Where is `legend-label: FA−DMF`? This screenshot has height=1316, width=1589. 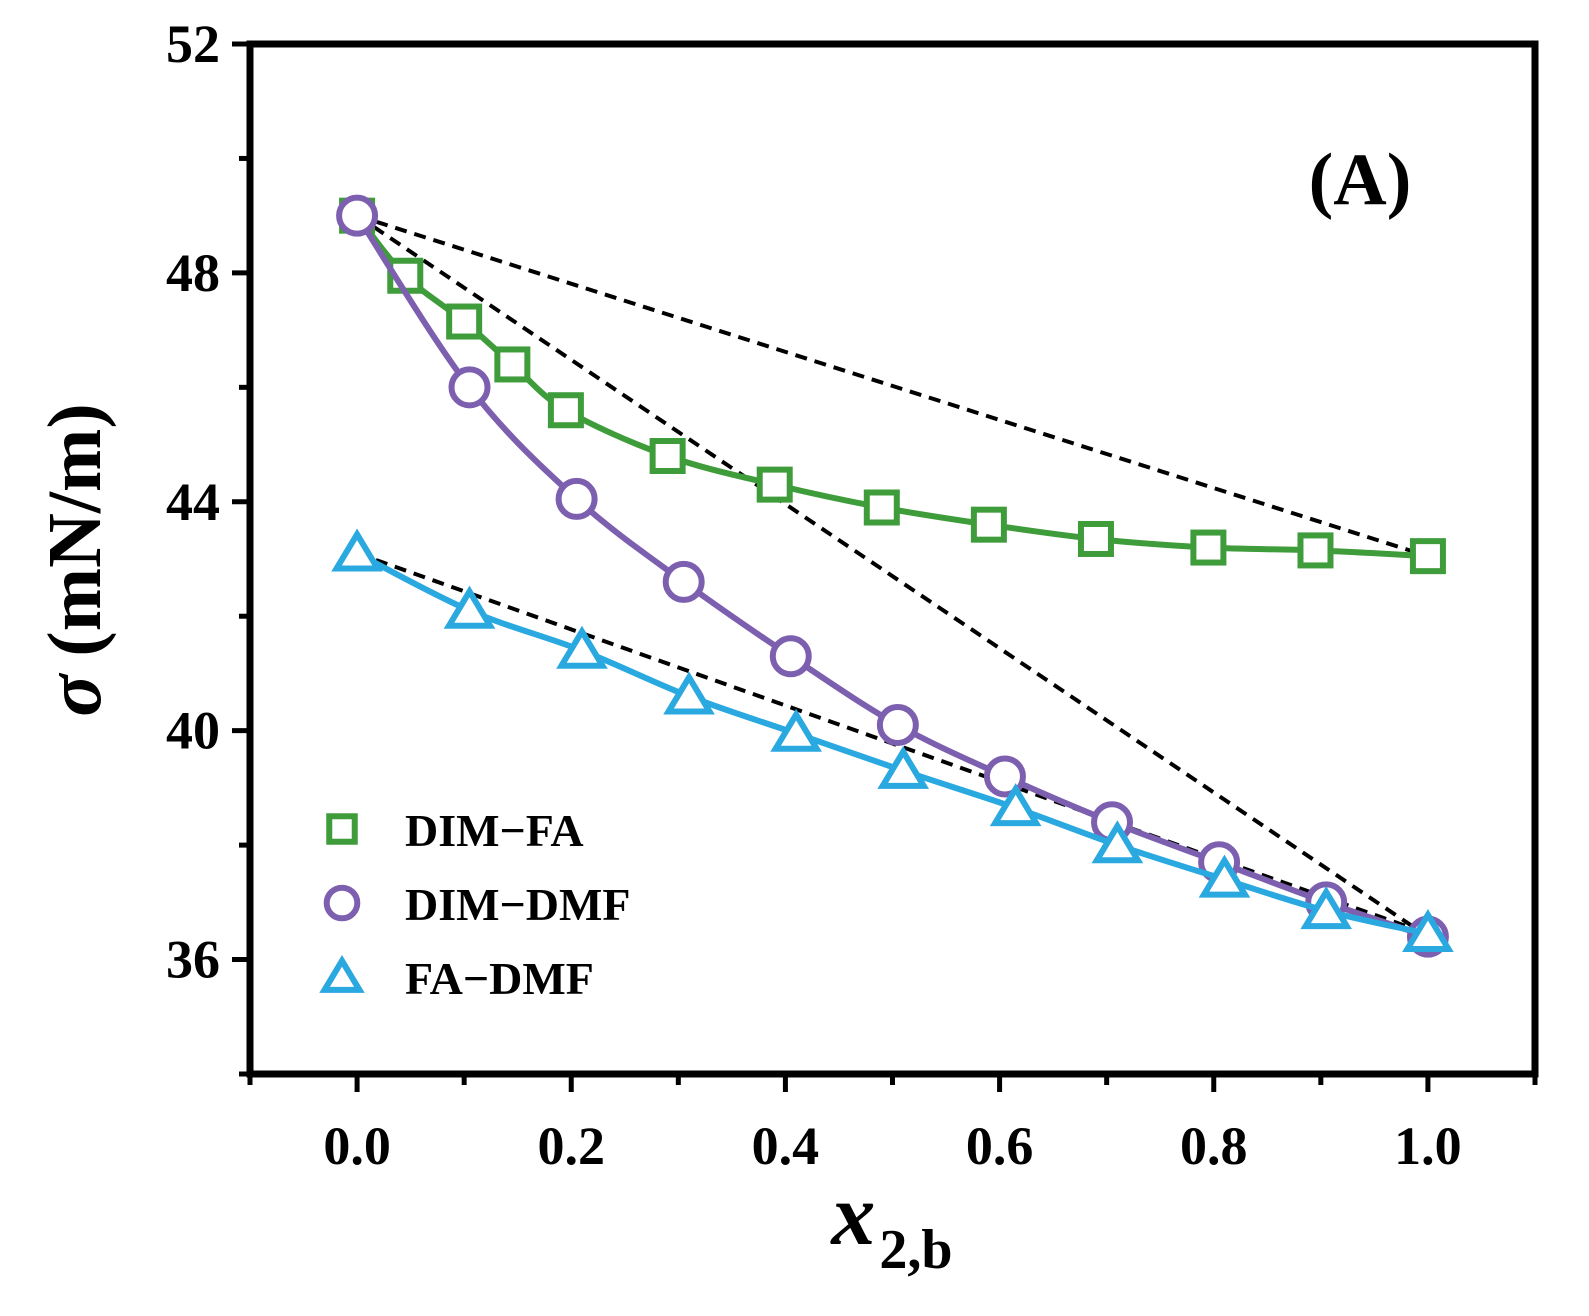
legend-label: FA−DMF is located at coordinates (499, 978).